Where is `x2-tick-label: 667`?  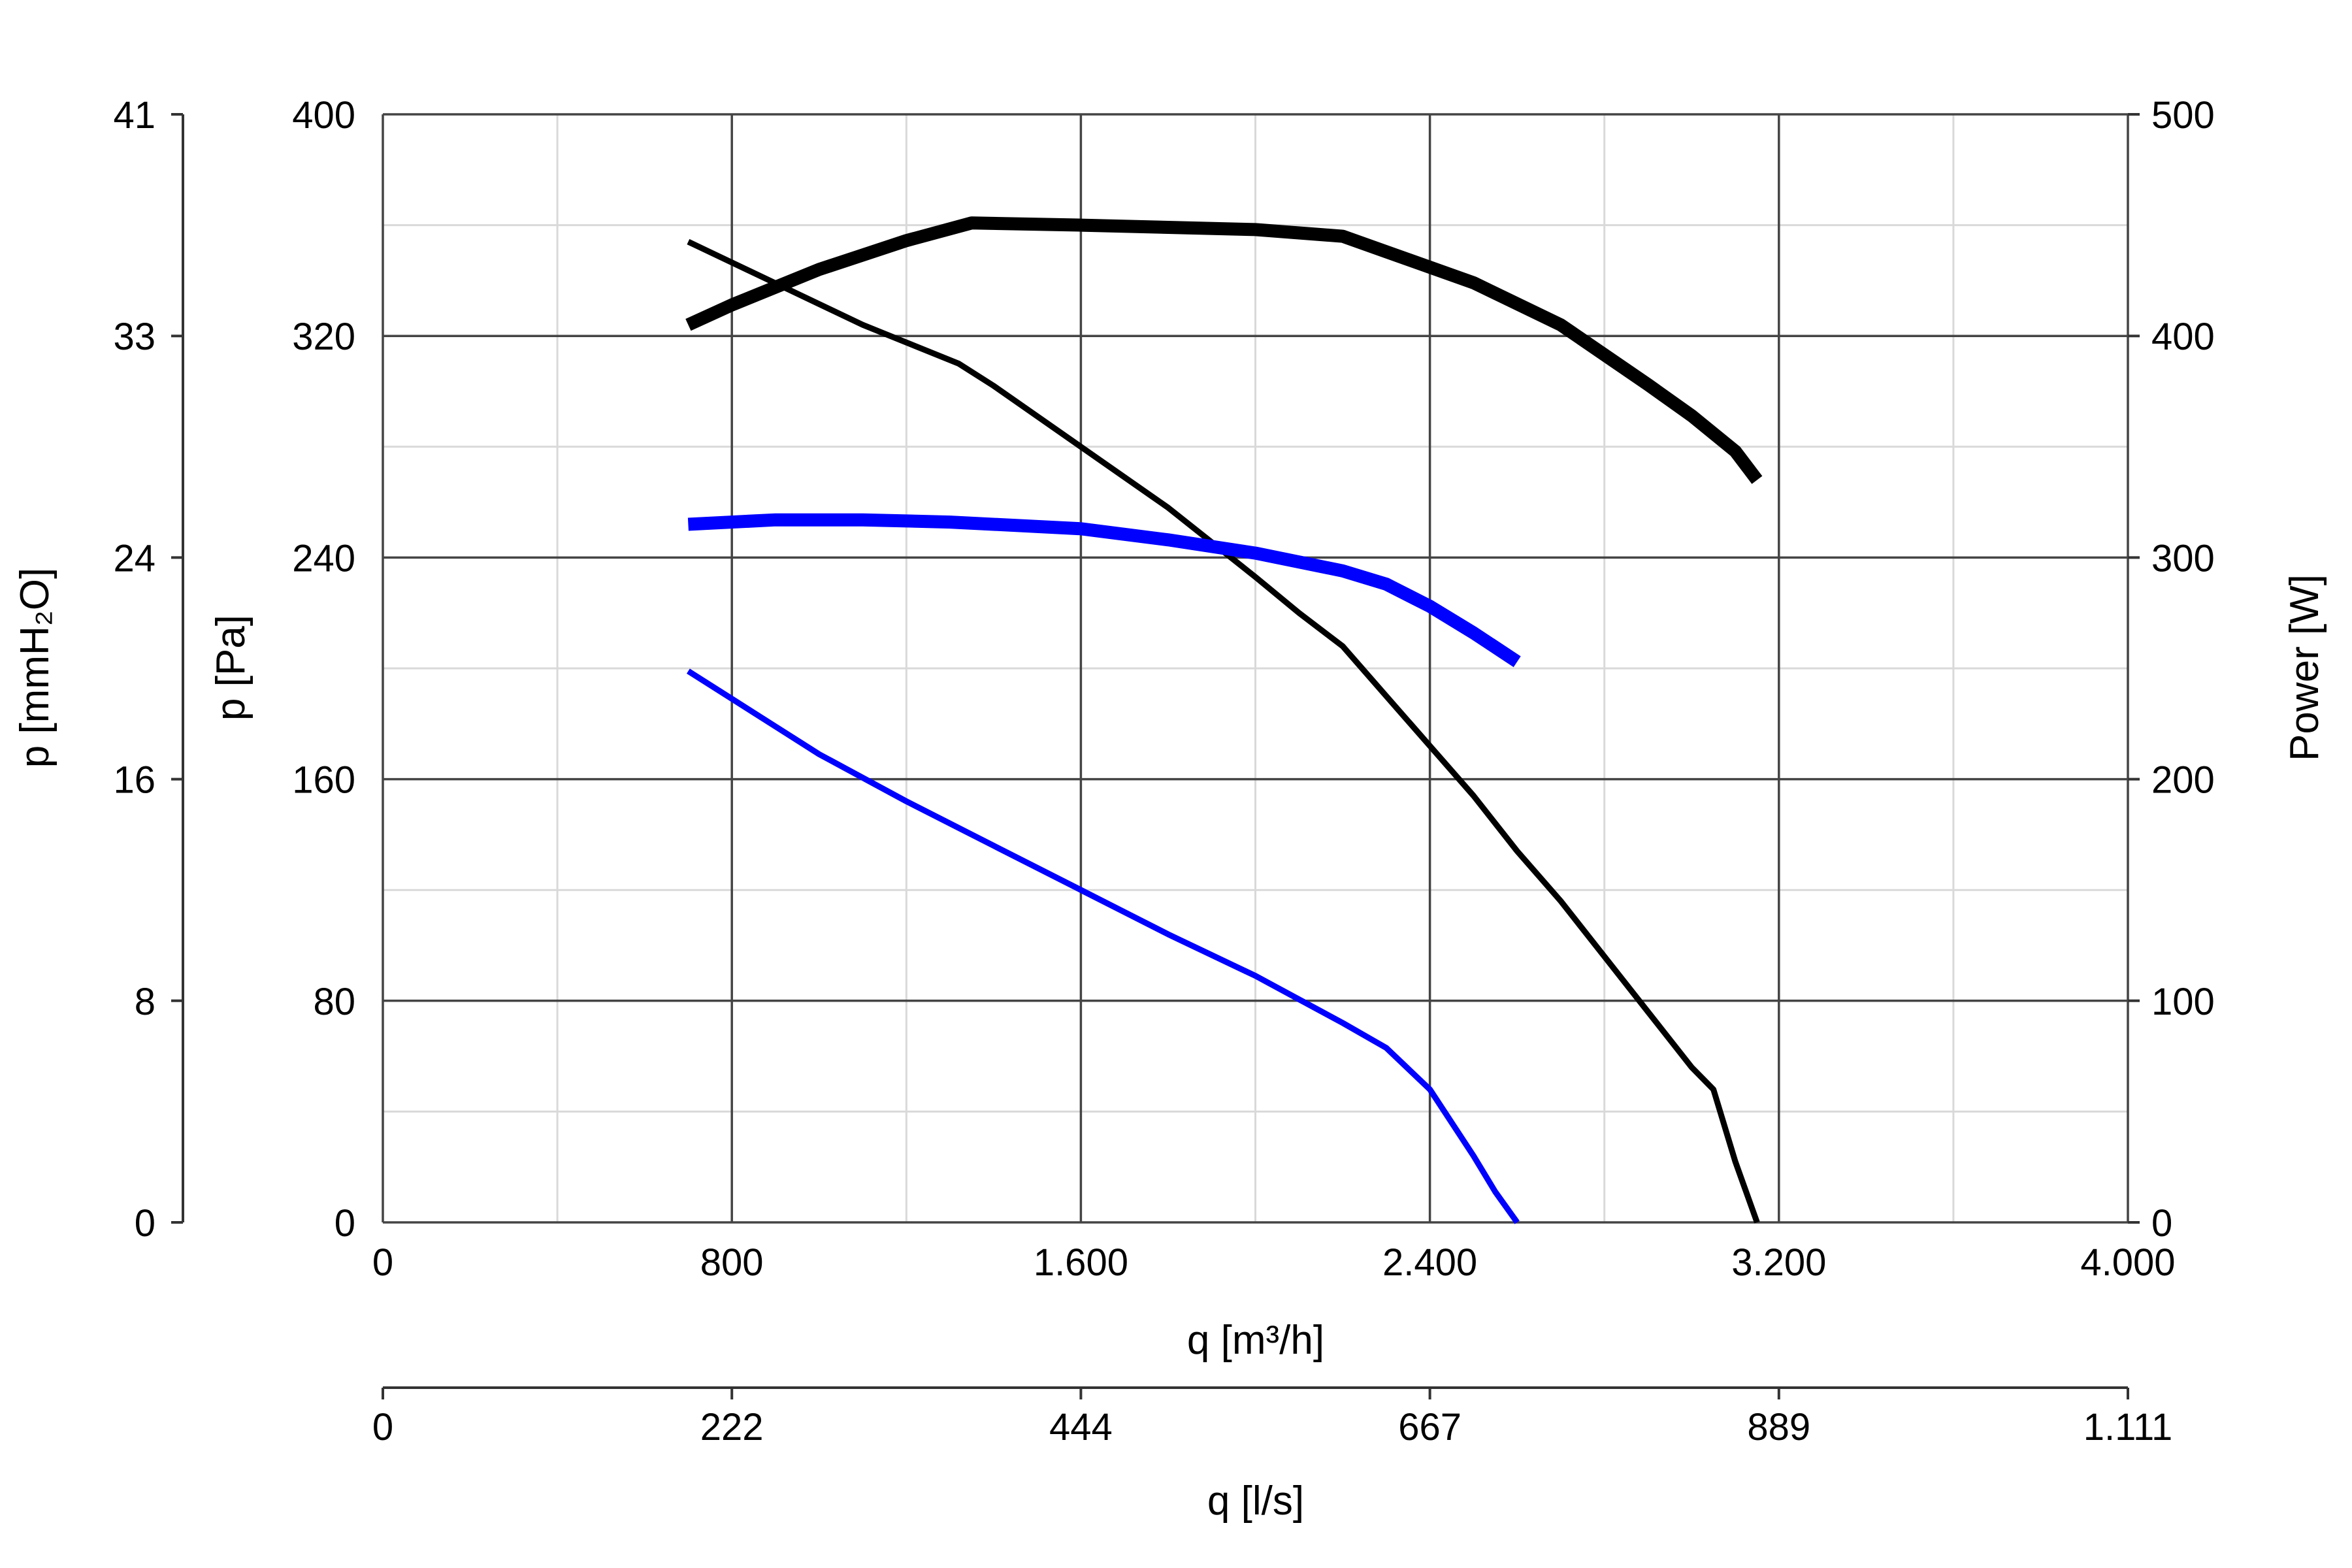
x2-tick-label: 667 is located at coordinates (1430, 1427).